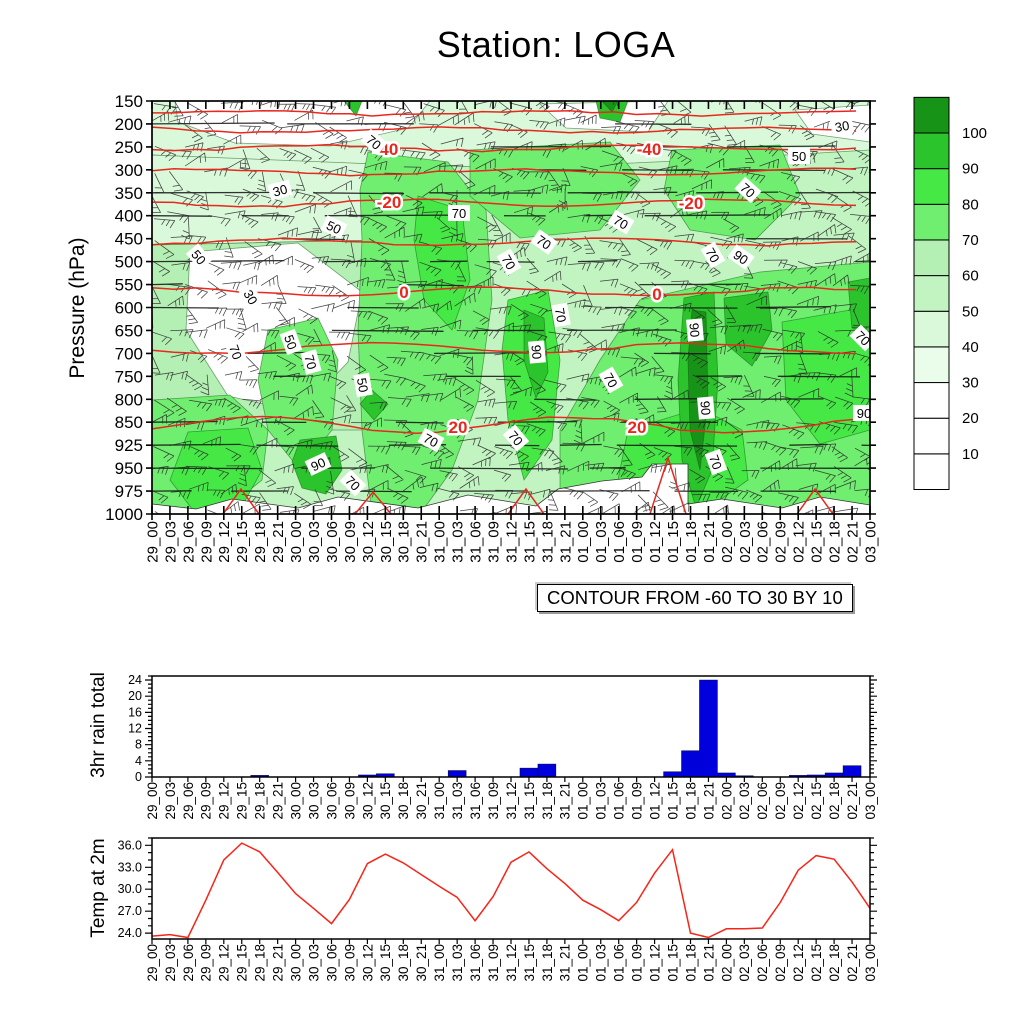  I want to click on svg-text: 400, so click(129, 216).